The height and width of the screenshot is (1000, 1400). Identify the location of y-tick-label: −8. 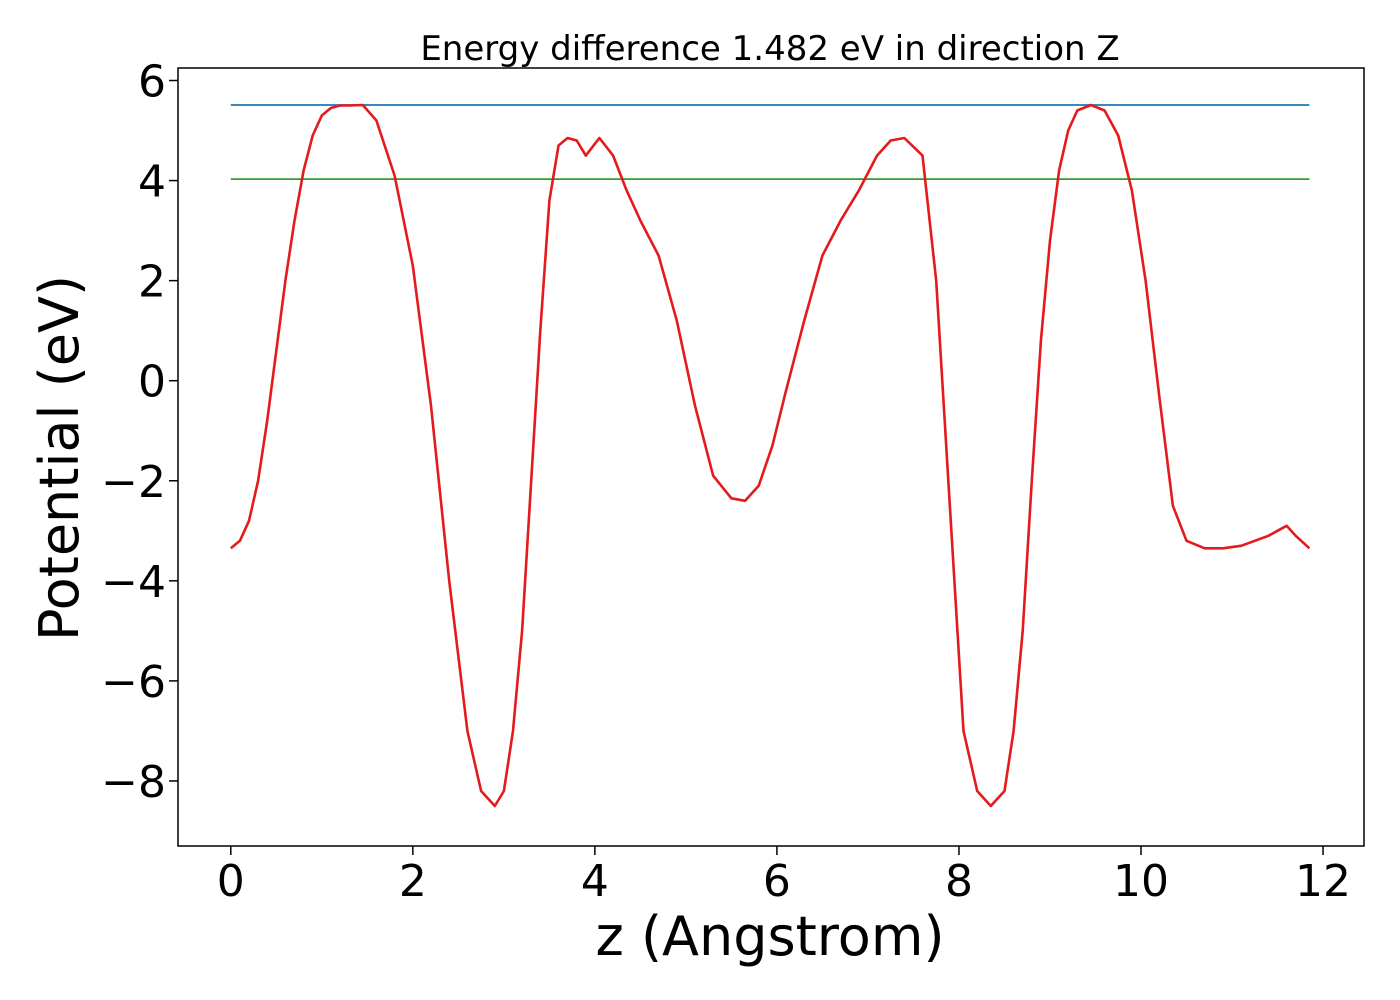
(133, 782).